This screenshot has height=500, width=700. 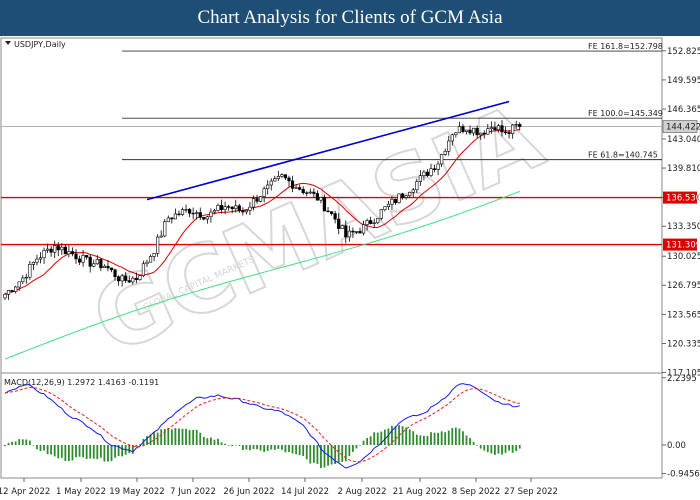 I want to click on x-tick-label: 14 Jul 2022, so click(x=305, y=492).